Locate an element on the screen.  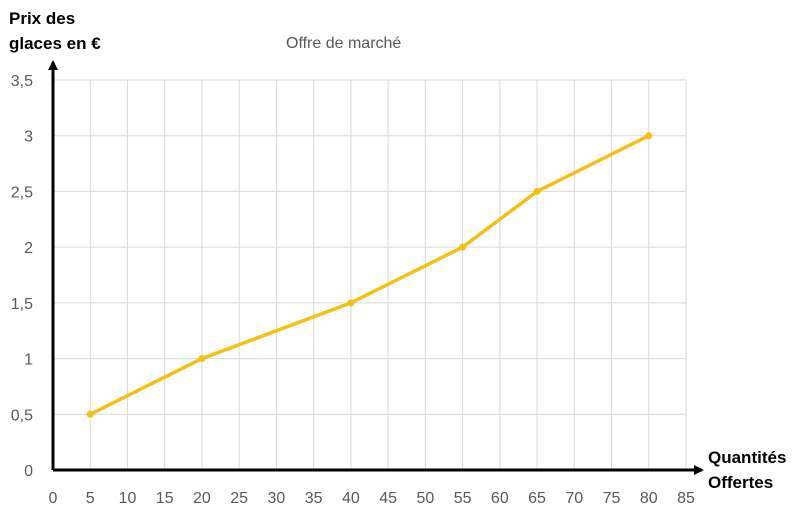
chart-title: Offre de marché is located at coordinates (344, 43).